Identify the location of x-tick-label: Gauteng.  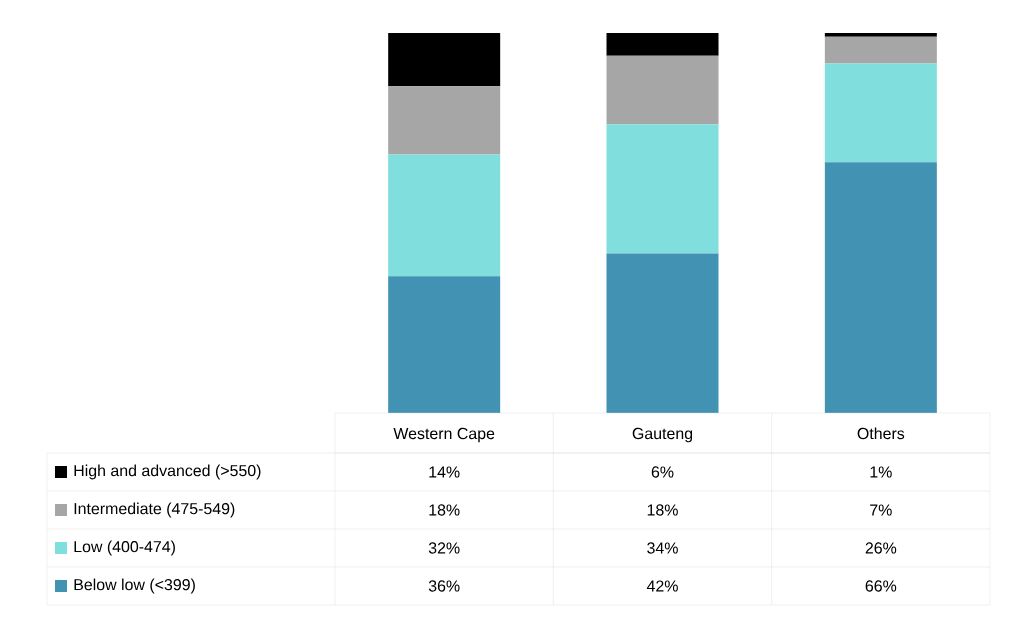
(662, 435).